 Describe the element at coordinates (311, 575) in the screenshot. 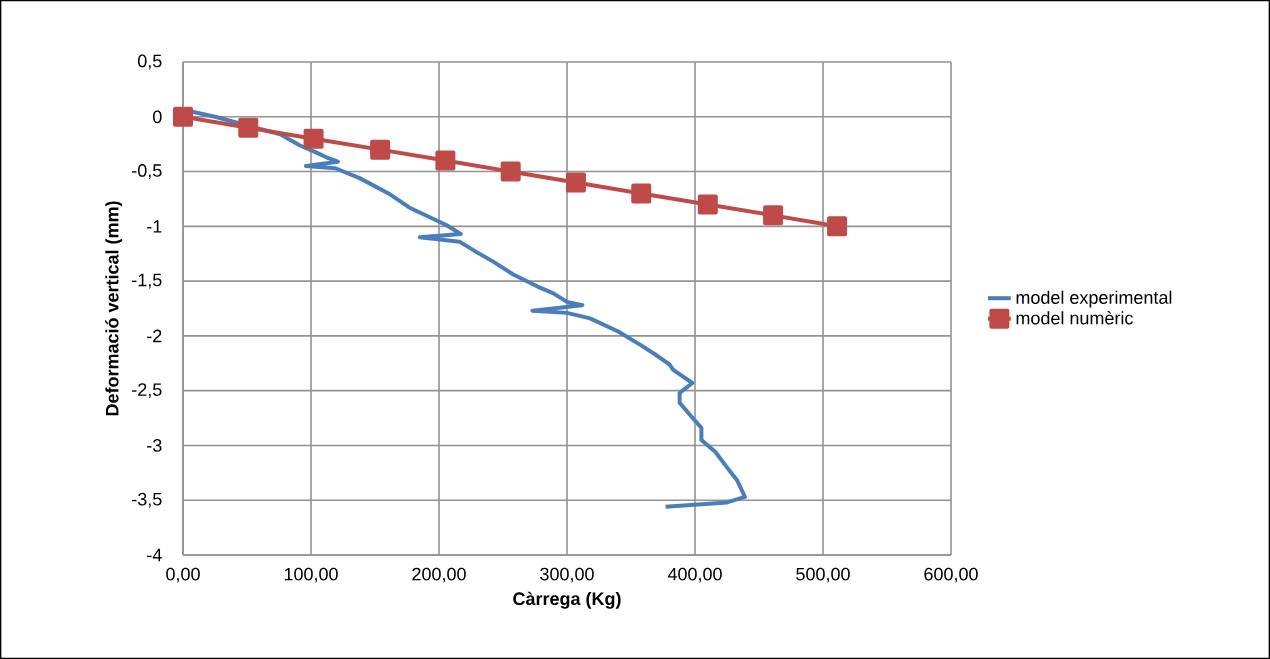

I see `x-tick-label: 100,00` at that location.